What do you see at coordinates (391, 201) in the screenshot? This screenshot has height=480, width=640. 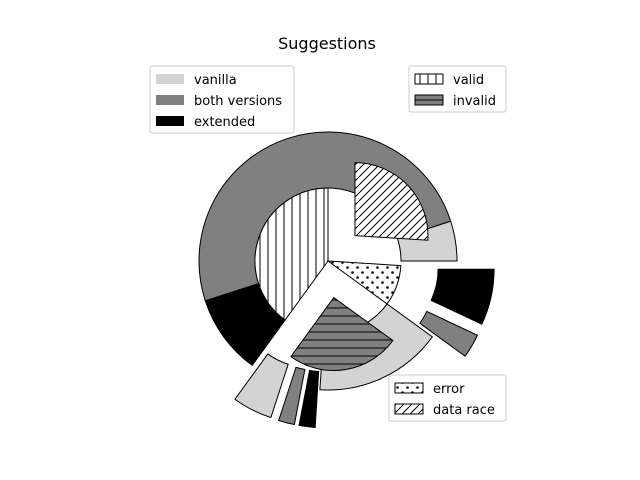 I see `inner-slice-data-race` at bounding box center [391, 201].